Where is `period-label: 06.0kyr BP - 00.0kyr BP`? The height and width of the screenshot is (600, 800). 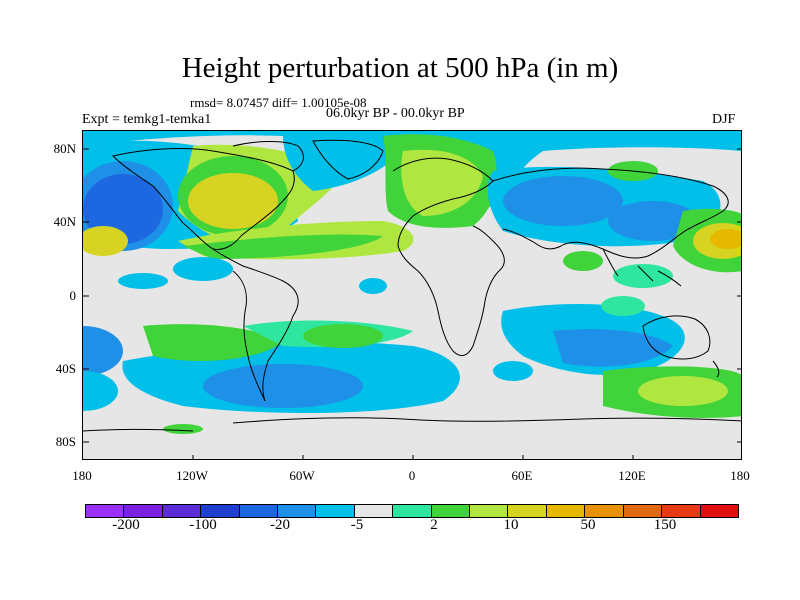
period-label: 06.0kyr BP - 00.0kyr BP is located at coordinates (395, 113).